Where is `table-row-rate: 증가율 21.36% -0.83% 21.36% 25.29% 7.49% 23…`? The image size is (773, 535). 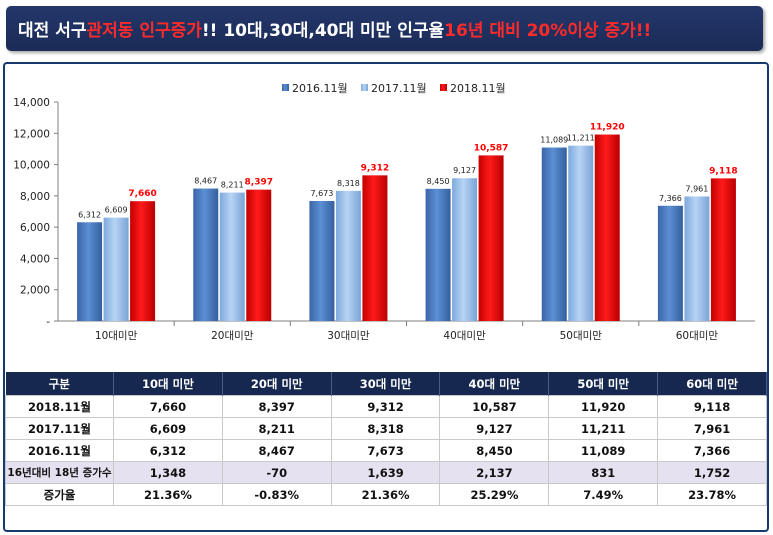
table-row-rate: 증가율 21.36% -0.83% 21.36% 25.29% 7.49% 23… is located at coordinates (386, 494).